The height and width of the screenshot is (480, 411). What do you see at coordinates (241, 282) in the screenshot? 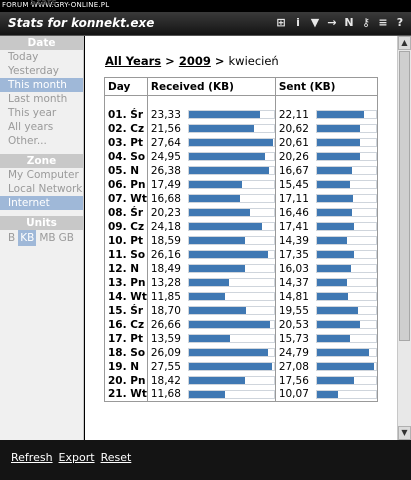
I see `table-row: 13. Pn 13,28 14,37` at bounding box center [241, 282].